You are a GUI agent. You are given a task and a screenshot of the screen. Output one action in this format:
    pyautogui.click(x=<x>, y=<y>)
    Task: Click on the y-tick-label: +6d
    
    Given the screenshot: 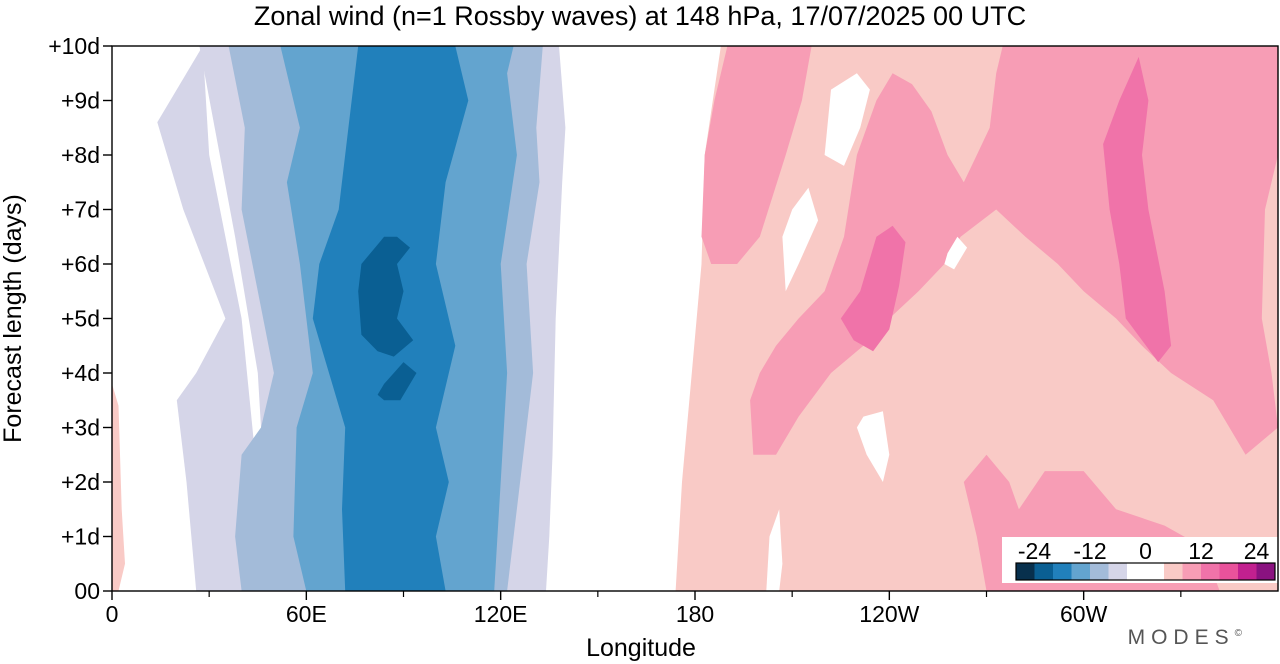 What is the action you would take?
    pyautogui.click(x=80, y=264)
    